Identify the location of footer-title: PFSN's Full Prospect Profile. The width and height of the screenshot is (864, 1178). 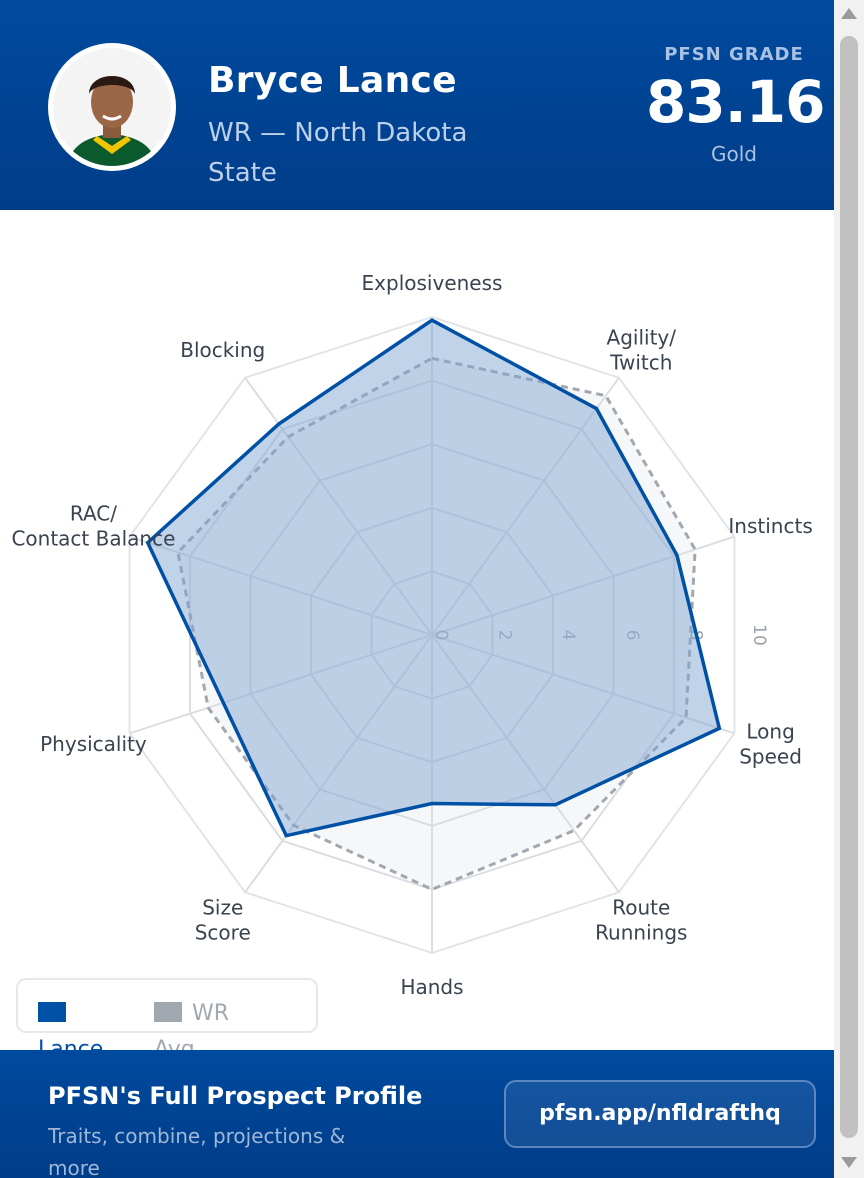
(235, 1096).